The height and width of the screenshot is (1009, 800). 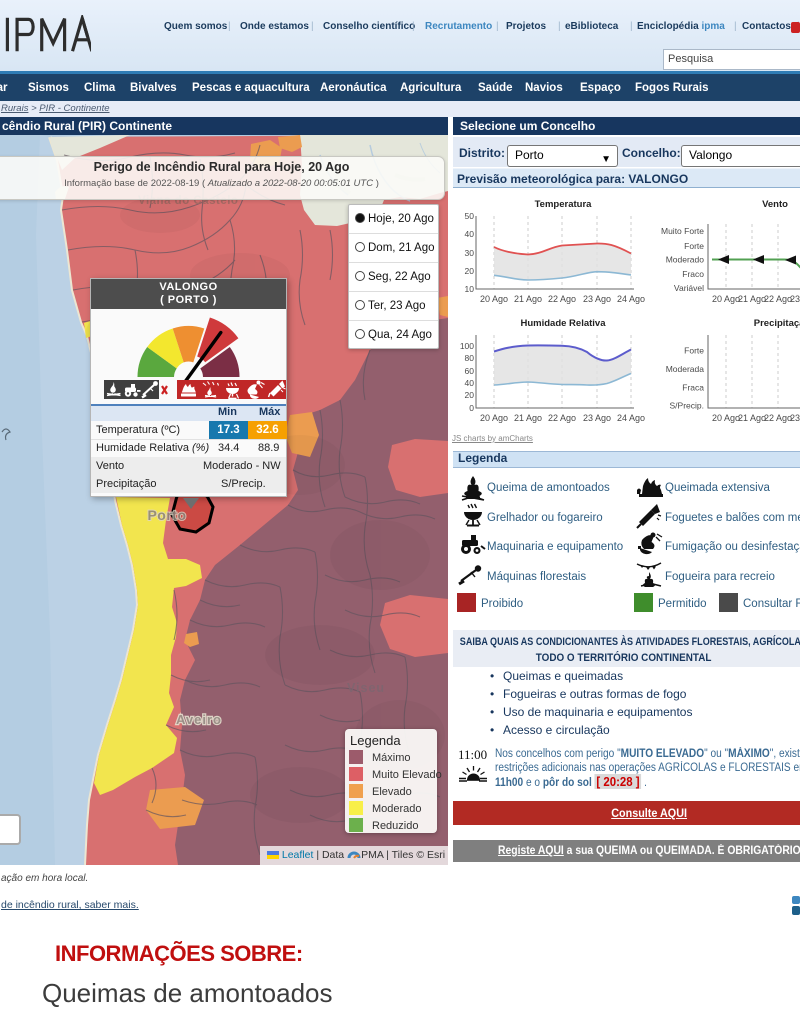 I want to click on svg-text: Variável, so click(x=689, y=288).